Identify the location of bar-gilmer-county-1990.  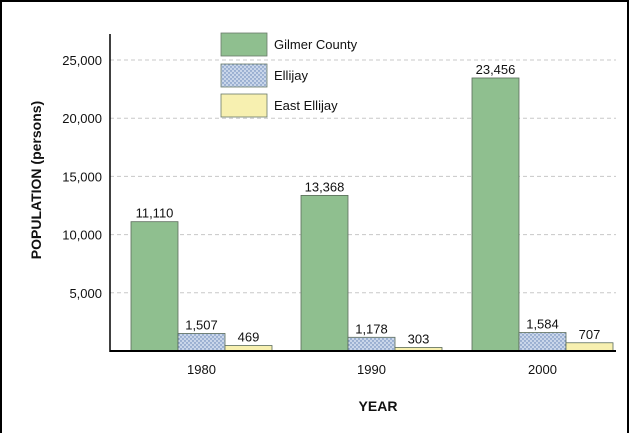
(324, 273).